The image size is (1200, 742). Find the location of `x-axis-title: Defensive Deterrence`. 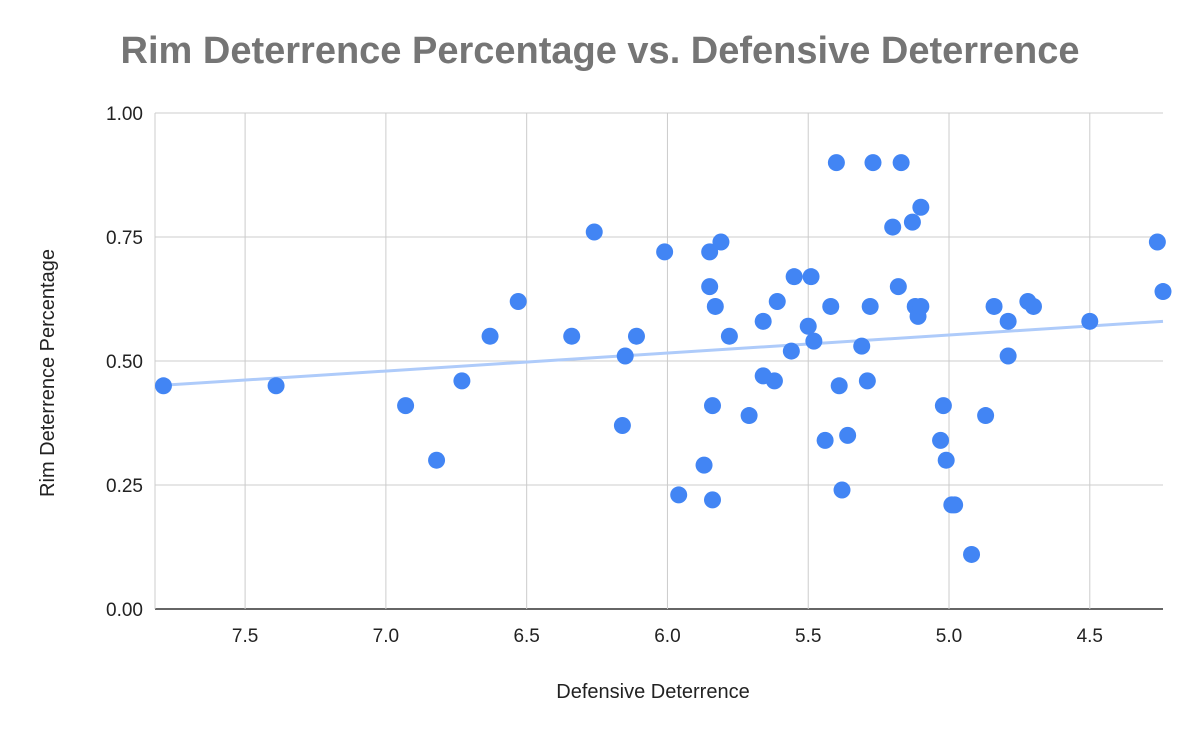

x-axis-title: Defensive Deterrence is located at coordinates (652, 692).